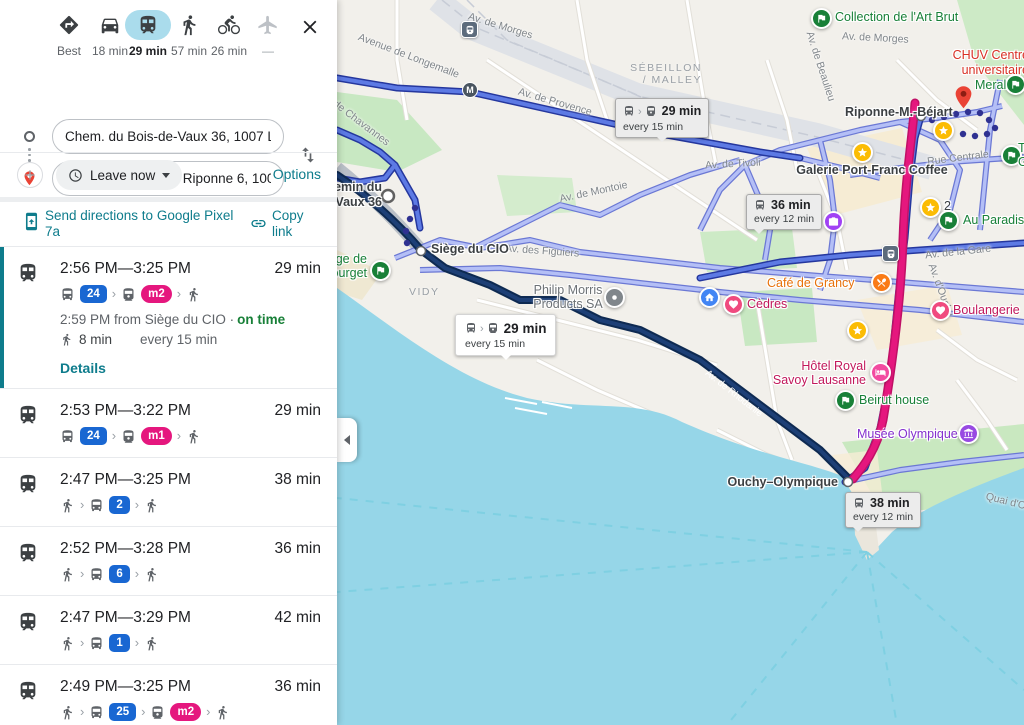  Describe the element at coordinates (125, 617) in the screenshot. I see `route-times: 2:47 PM—3:29 PM` at that location.